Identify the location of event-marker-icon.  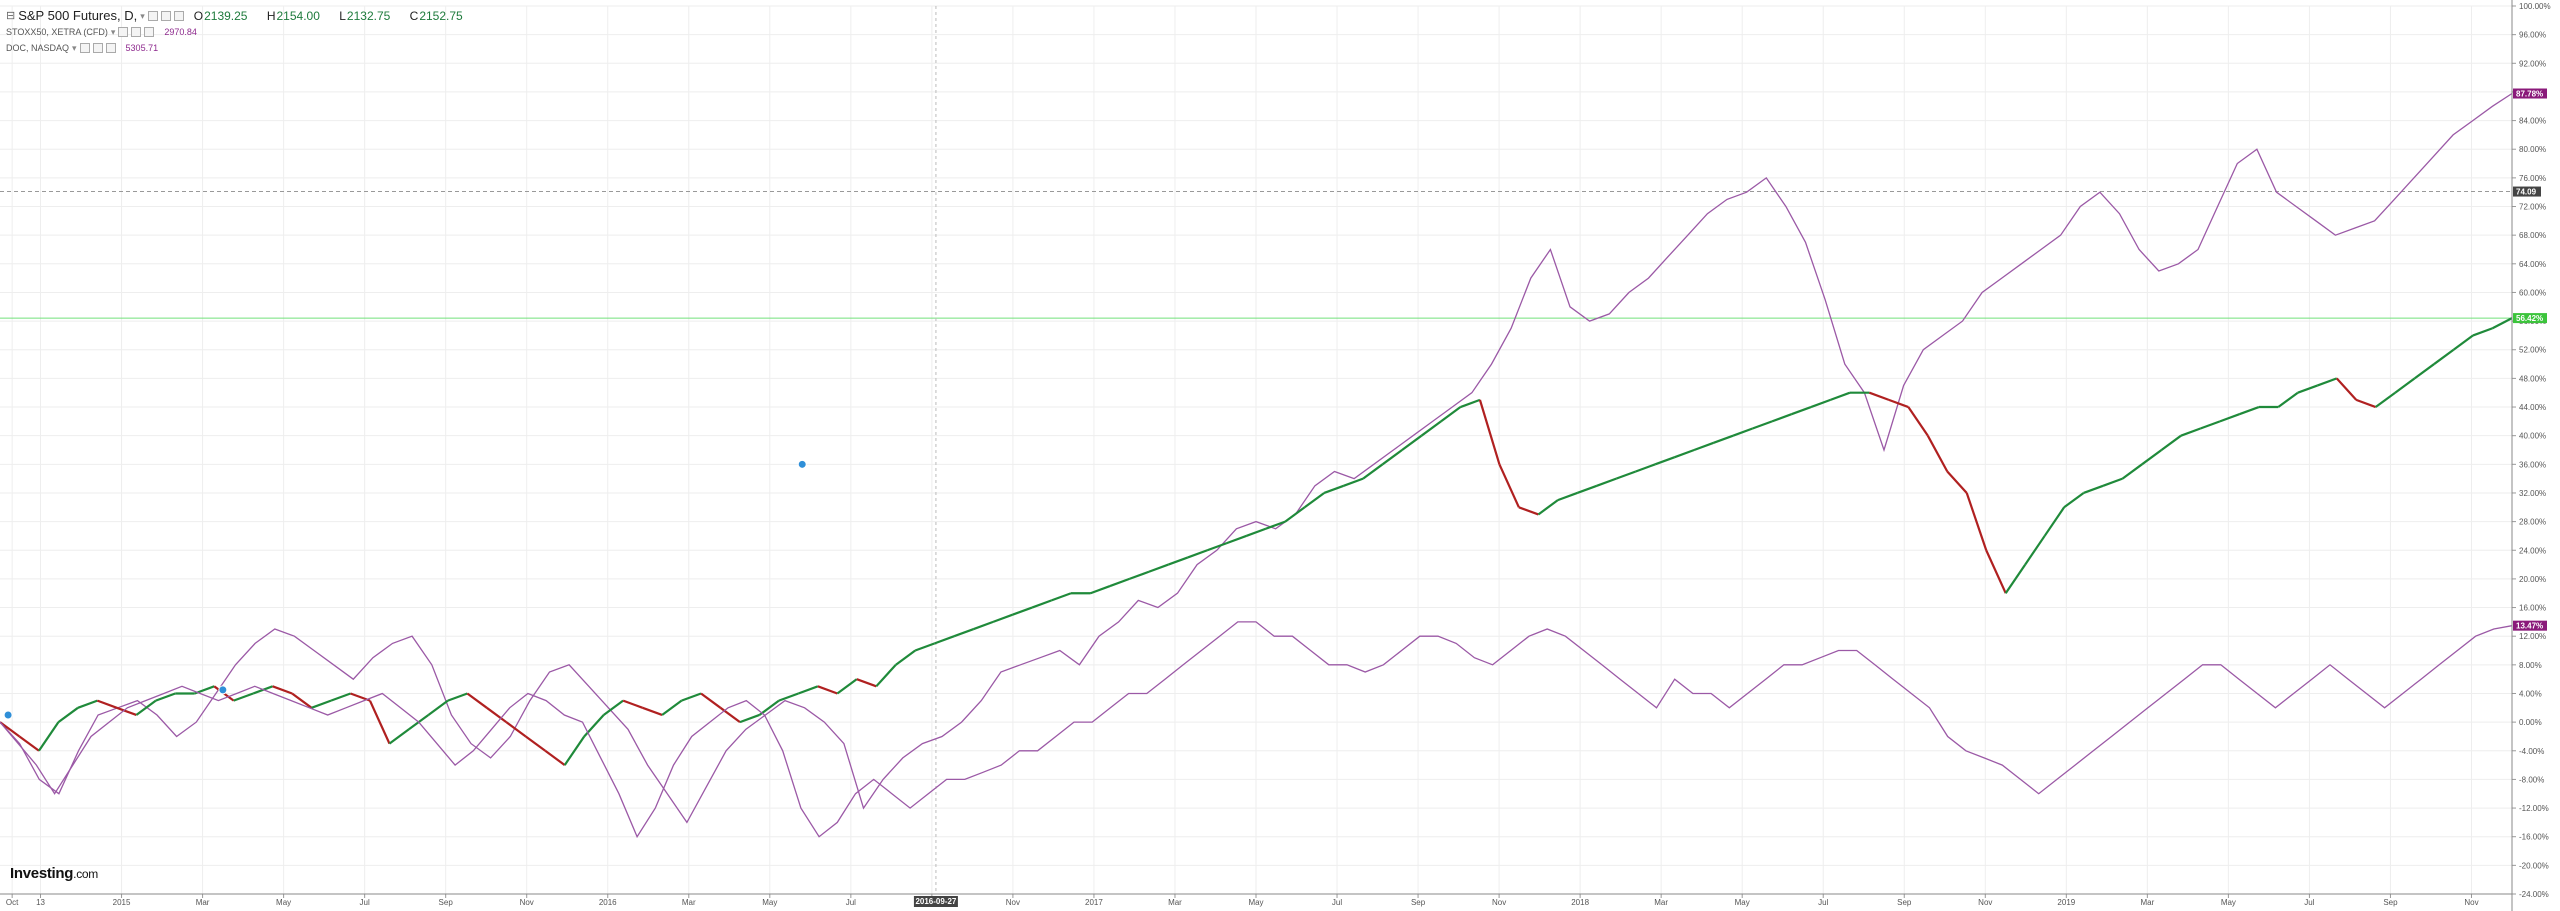
(802, 464).